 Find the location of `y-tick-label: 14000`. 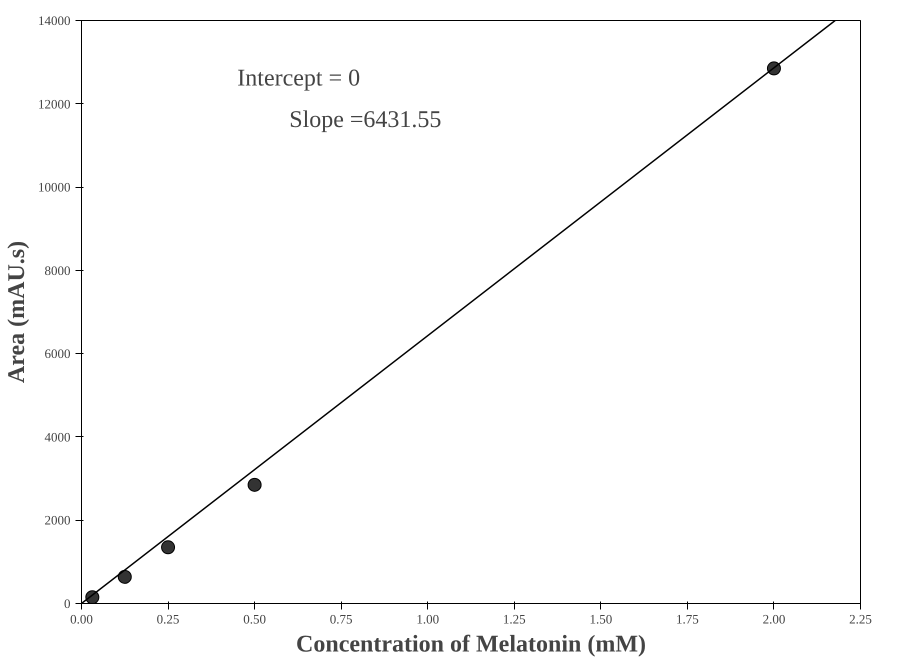

y-tick-label: 14000 is located at coordinates (54, 20).